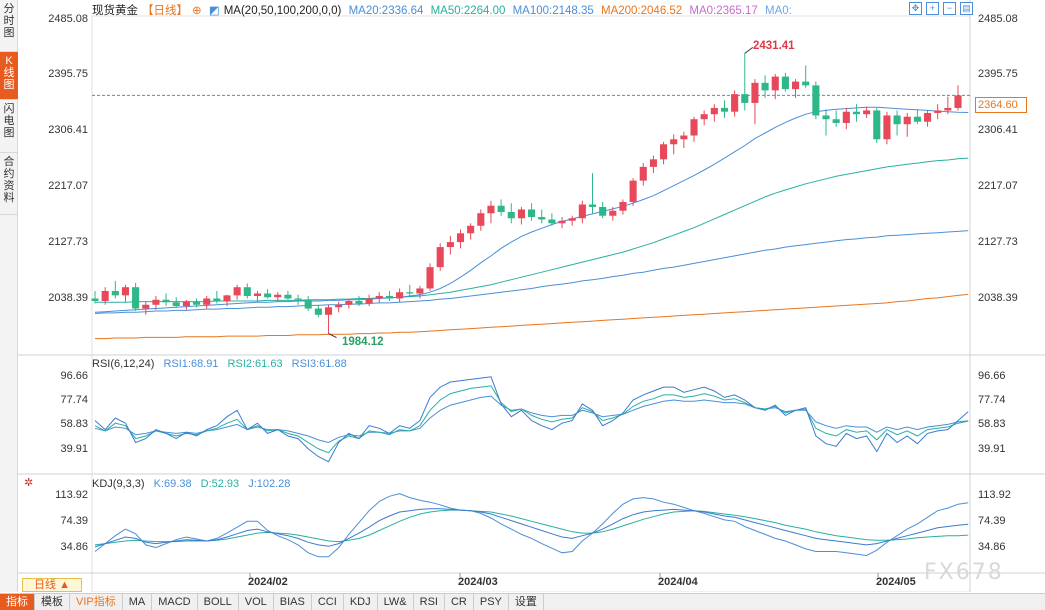 The image size is (1045, 610). I want to click on low-marker, so click(332, 336).